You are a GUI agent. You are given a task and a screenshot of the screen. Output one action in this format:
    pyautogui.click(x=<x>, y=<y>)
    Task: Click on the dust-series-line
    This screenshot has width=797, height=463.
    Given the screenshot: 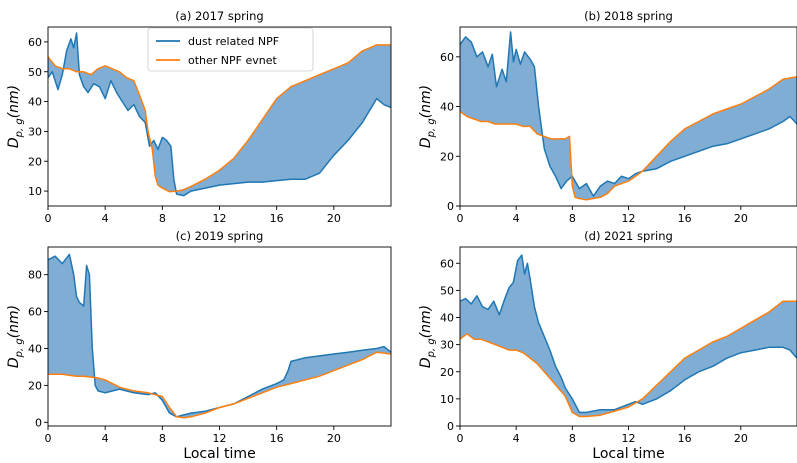 What is the action you would take?
    pyautogui.click(x=628, y=334)
    